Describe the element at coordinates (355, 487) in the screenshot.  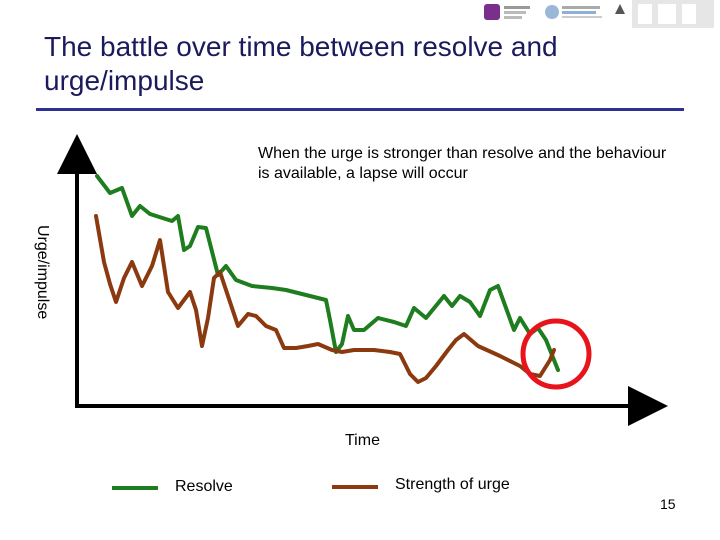
I see `legend-urge-swatch` at that location.